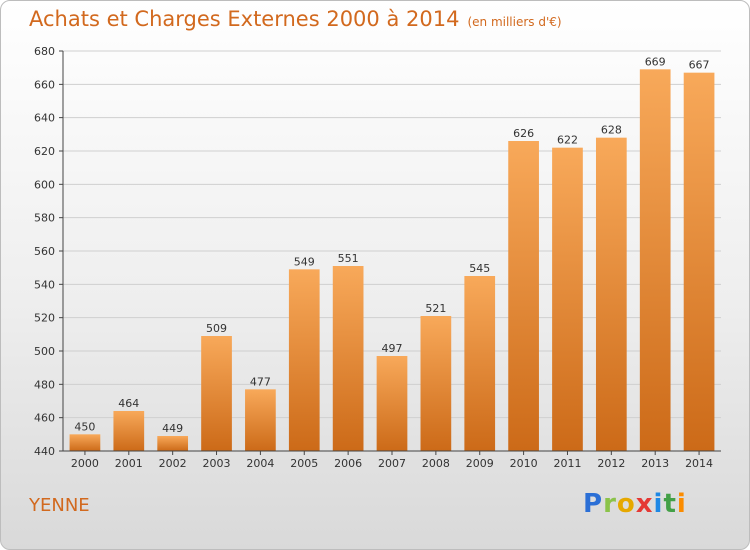 This screenshot has width=750, height=550. What do you see at coordinates (44, 318) in the screenshot?
I see `y-tick-label: 520` at bounding box center [44, 318].